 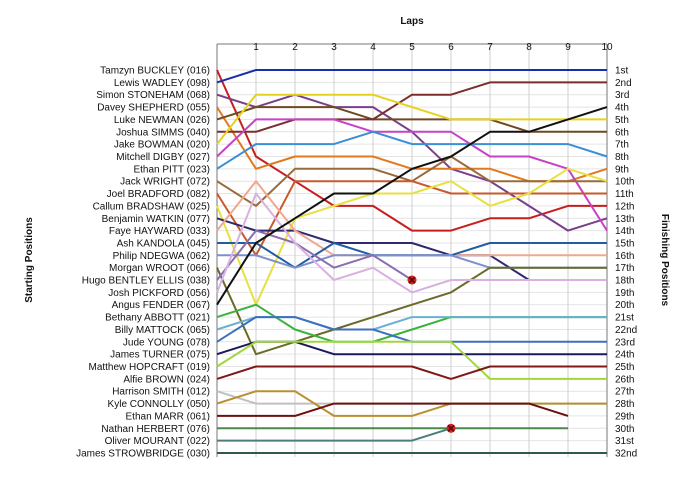 What do you see at coordinates (623, 83) in the screenshot?
I see `finish-position-label: 2nd` at bounding box center [623, 83].